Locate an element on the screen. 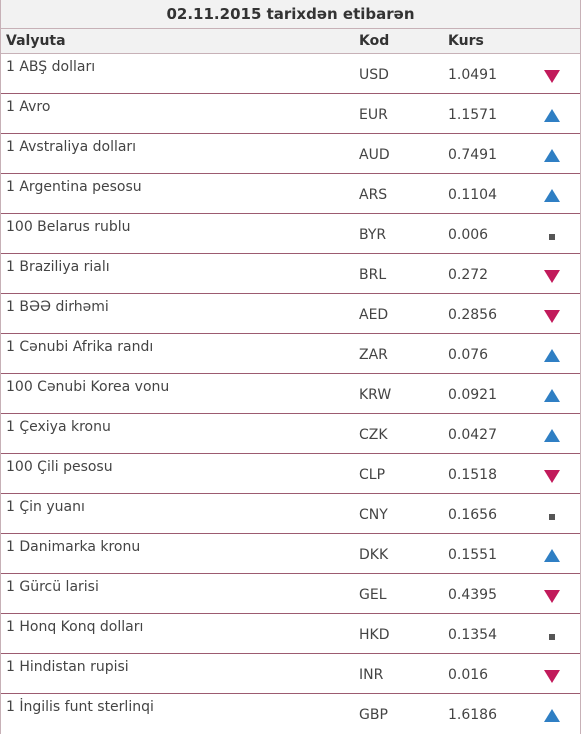  currency-name: 1 Hindistan rupisi is located at coordinates (67, 667).